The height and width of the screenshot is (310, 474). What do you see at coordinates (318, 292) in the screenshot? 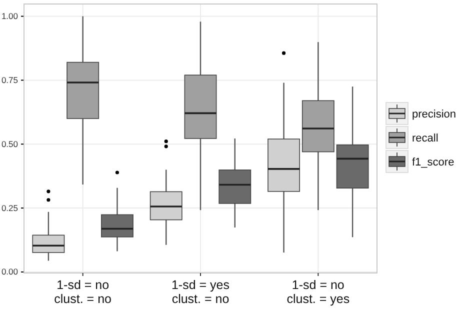
I see `x-tick-label: 1-sd = no clust. = yes` at bounding box center [318, 292].